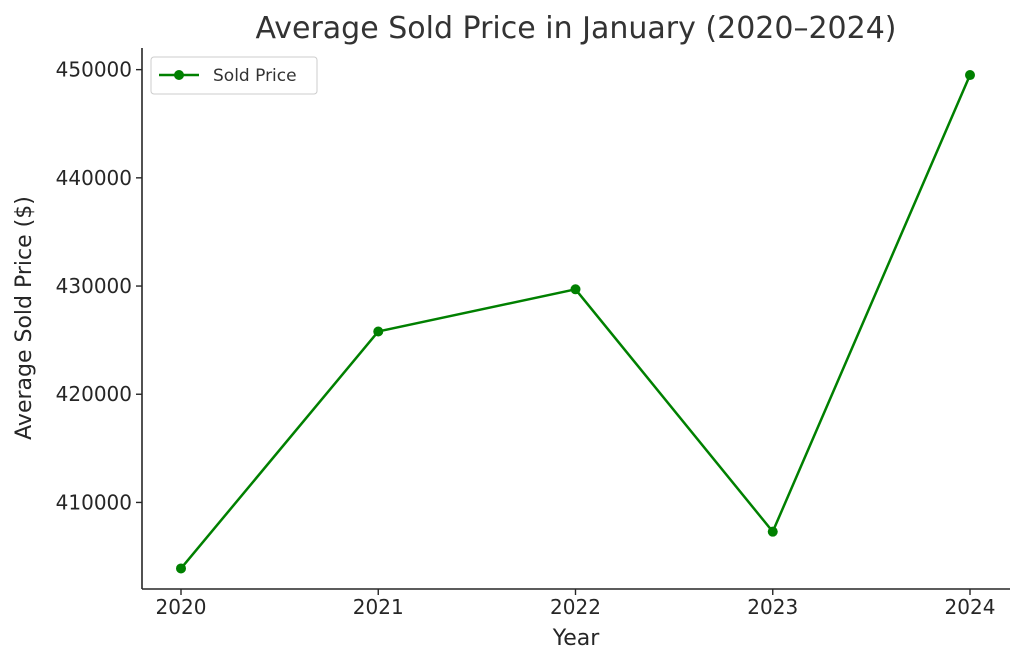 This screenshot has width=1024, height=668. I want to click on x-axis-ticks: 2020 2021 2022 2023 2024, so click(576, 604).